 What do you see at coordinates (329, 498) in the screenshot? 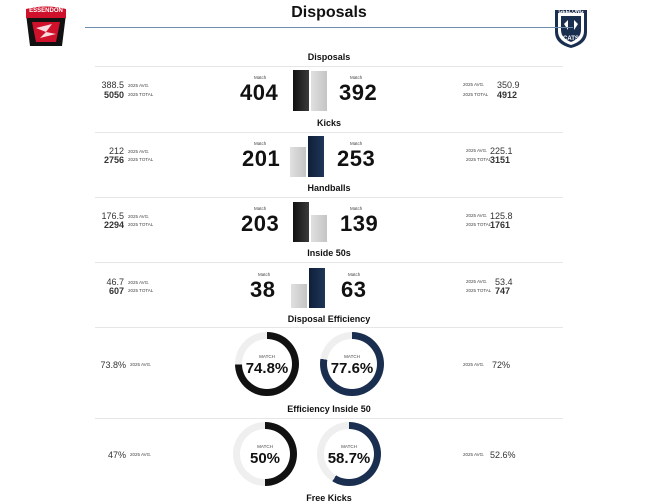
I see `section-title-free-kicks: Free Kicks` at bounding box center [329, 498].